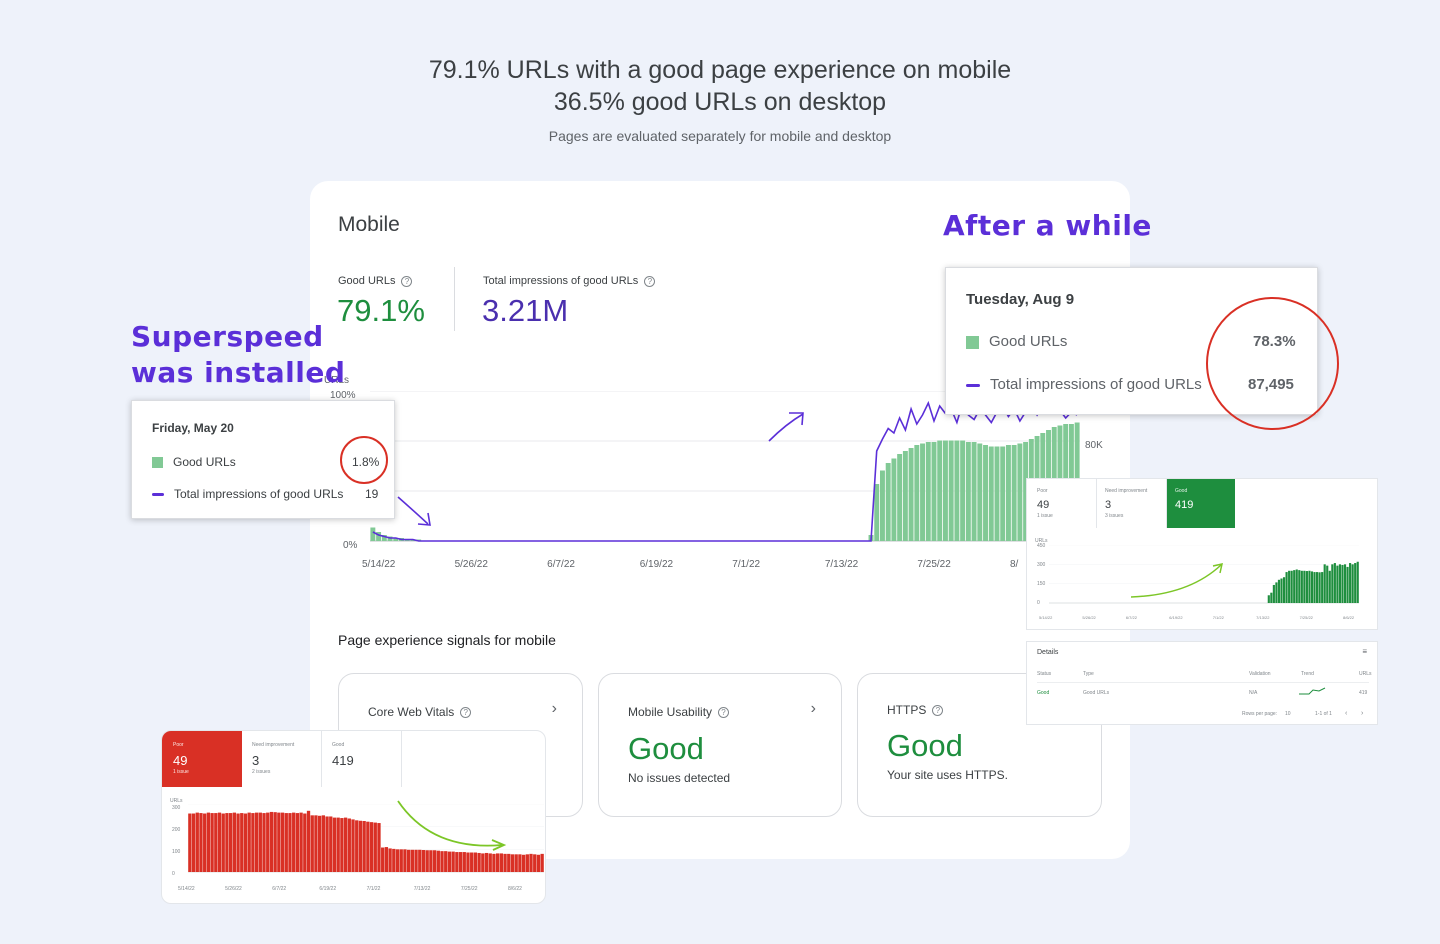 This screenshot has height=944, width=1440. What do you see at coordinates (282, 759) in the screenshot?
I see `tab-need-improvement: Need improvement 3 2 issues` at bounding box center [282, 759].